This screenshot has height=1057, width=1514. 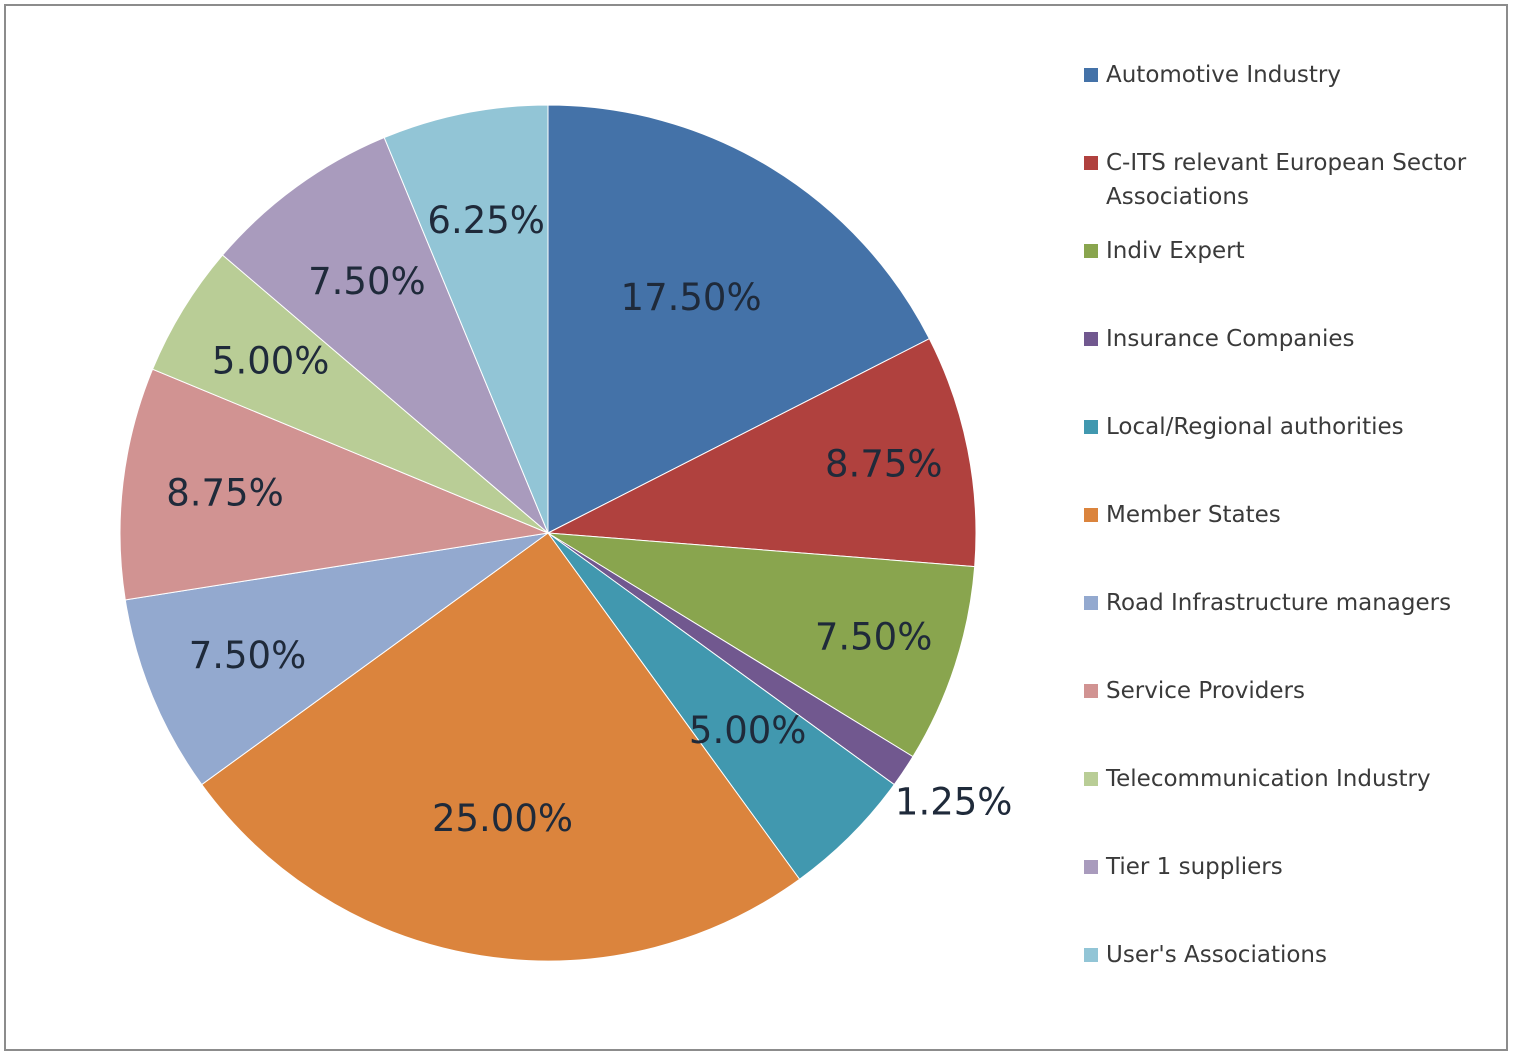 What do you see at coordinates (1193, 515) in the screenshot?
I see `legend-label: Member States` at bounding box center [1193, 515].